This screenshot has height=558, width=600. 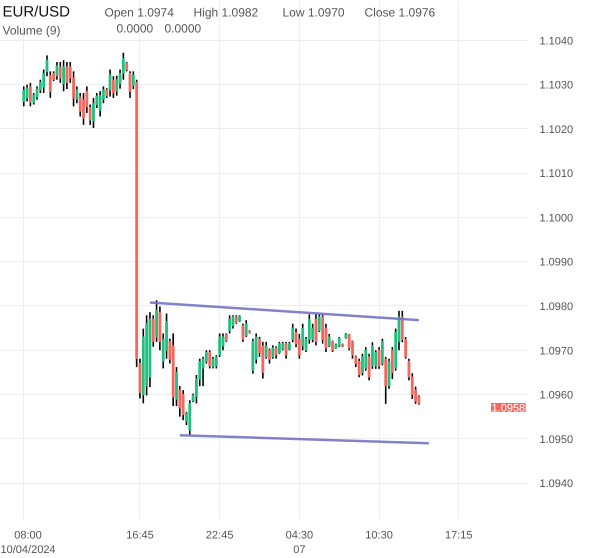 What do you see at coordinates (226, 13) in the screenshot?
I see `annotation: High 1.0982` at bounding box center [226, 13].